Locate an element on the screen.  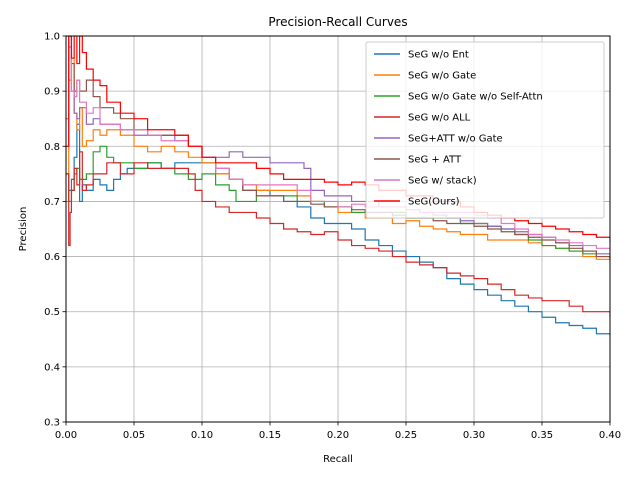
y-tick-label: 0.7 is located at coordinates (52, 202).